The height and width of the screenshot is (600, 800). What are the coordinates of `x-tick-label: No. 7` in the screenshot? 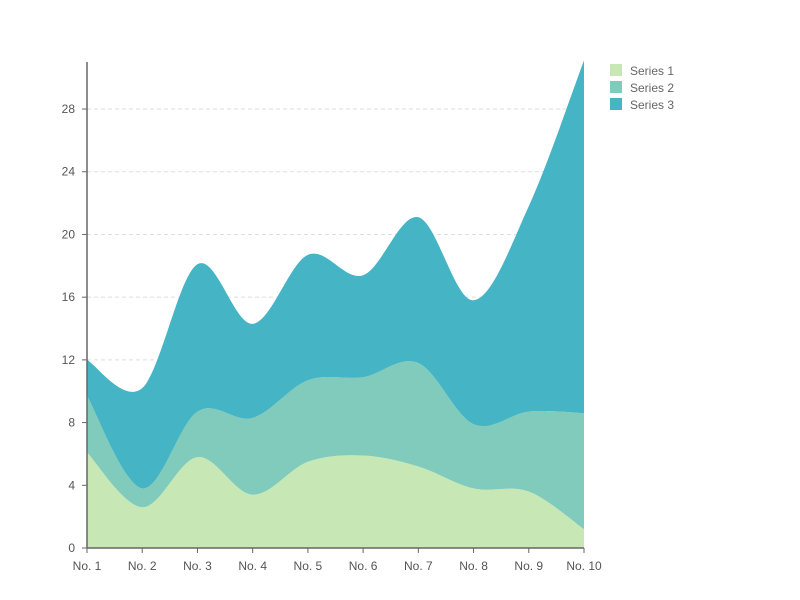 It's located at (418, 566).